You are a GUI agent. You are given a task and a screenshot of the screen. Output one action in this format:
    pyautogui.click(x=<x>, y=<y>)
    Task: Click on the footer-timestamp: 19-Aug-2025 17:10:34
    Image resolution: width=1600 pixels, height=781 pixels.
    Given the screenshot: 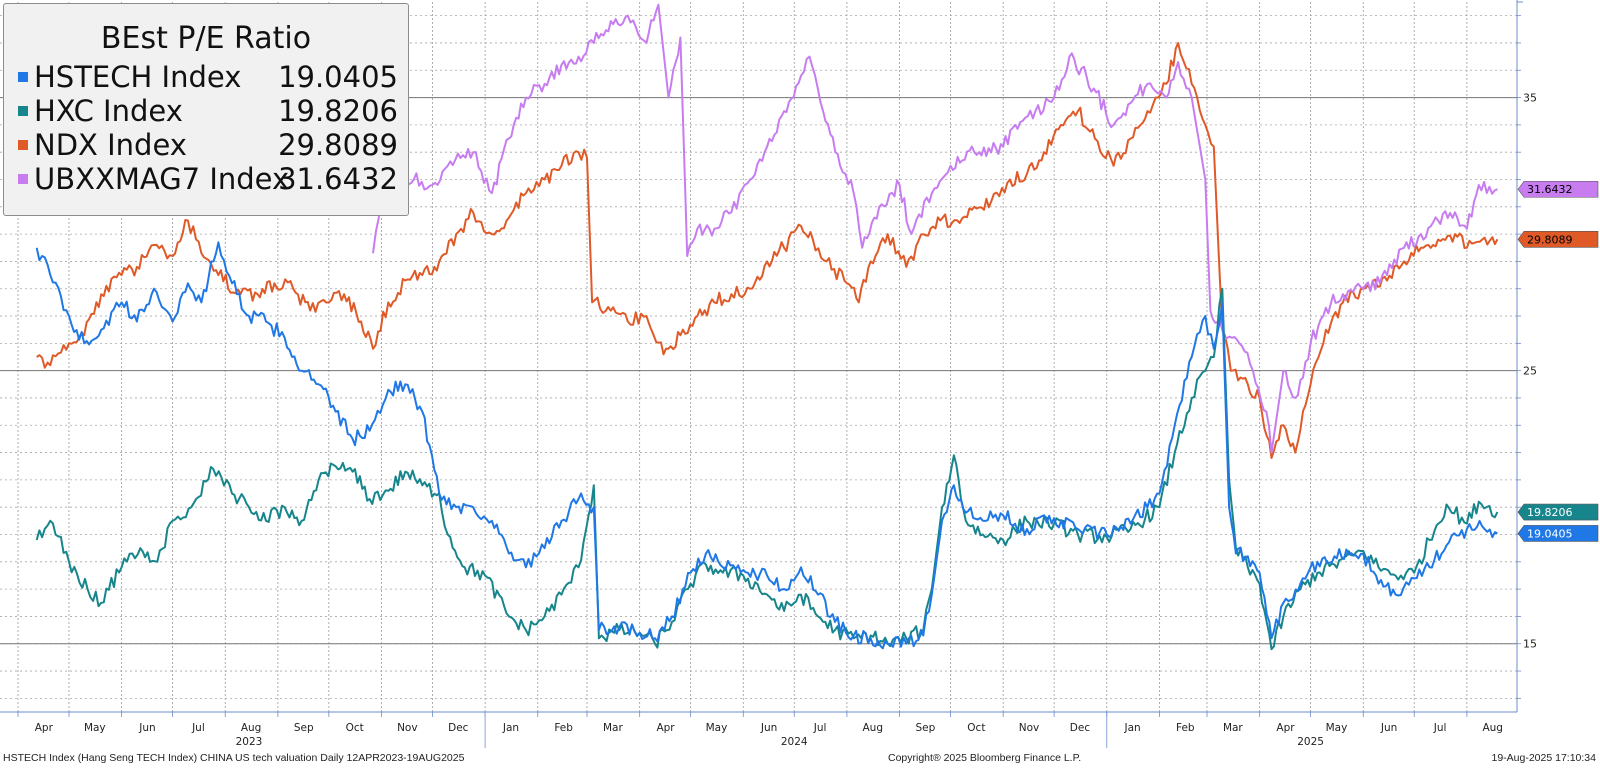 What is the action you would take?
    pyautogui.click(x=1543, y=758)
    